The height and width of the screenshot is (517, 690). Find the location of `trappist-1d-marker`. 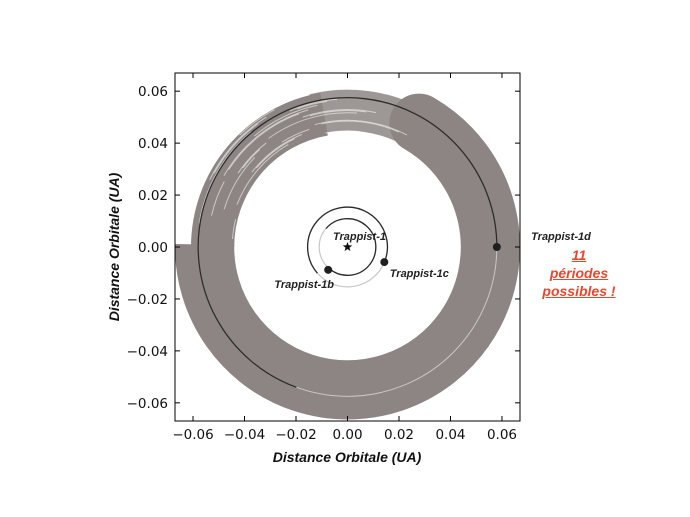

trappist-1d-marker is located at coordinates (496, 247).